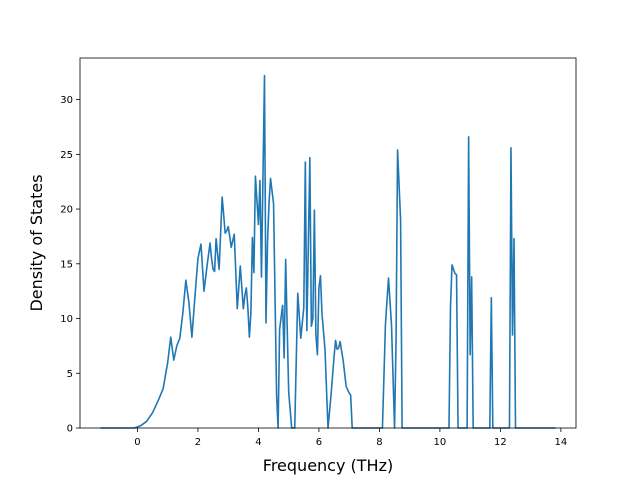 The height and width of the screenshot is (480, 640). Describe the element at coordinates (561, 442) in the screenshot. I see `x-tick-label: 14` at that location.